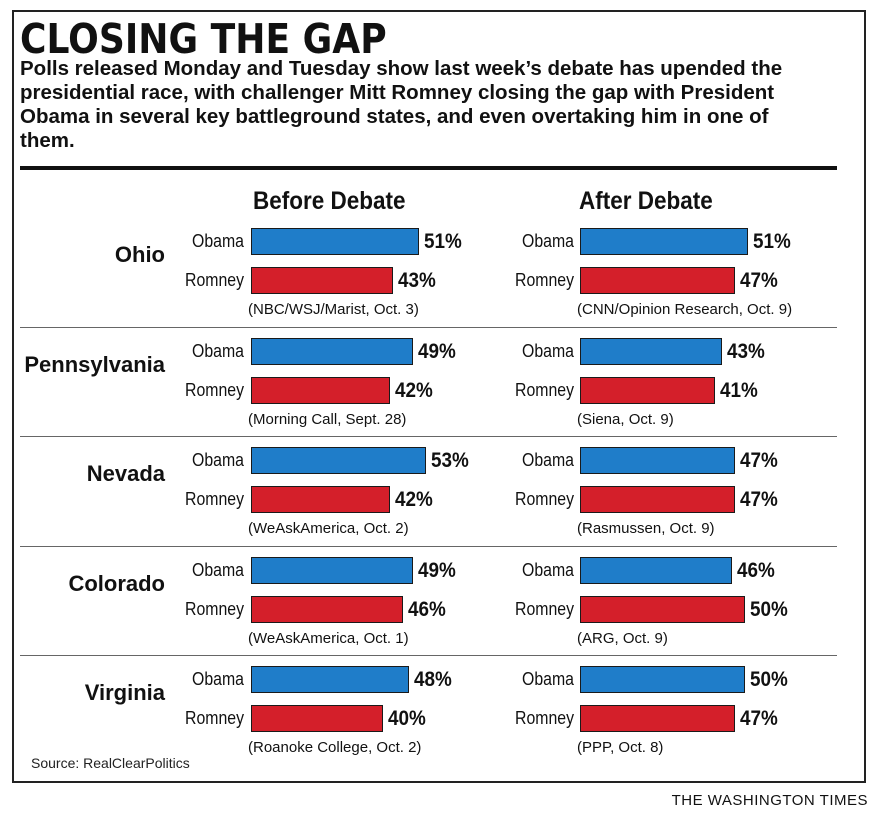  Describe the element at coordinates (769, 679) in the screenshot. I see `after-obama-value: 50%` at that location.